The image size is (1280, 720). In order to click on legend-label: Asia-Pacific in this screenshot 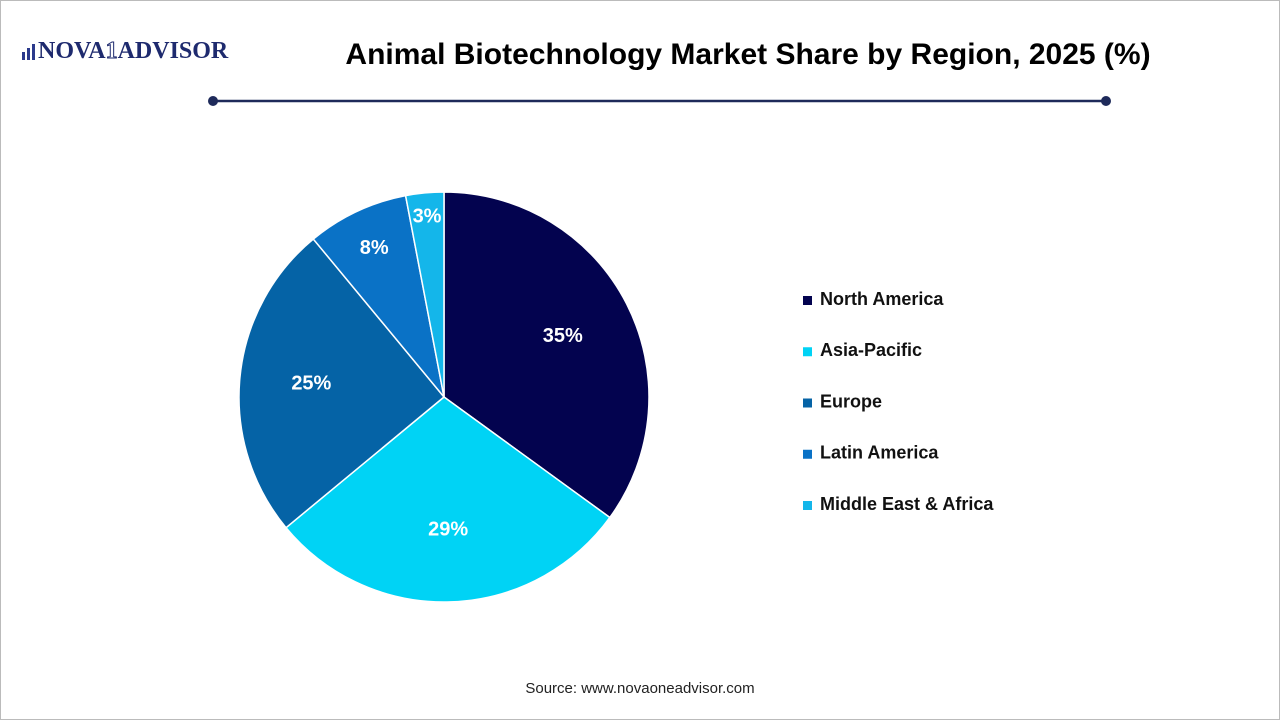, I will do `click(871, 350)`.